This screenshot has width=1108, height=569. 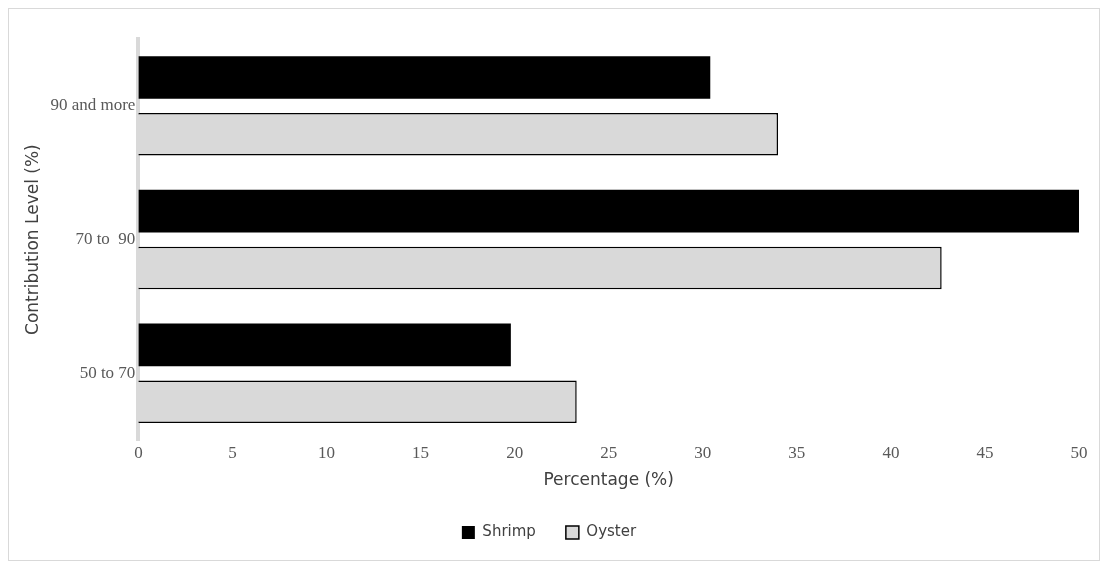 I want to click on y-tick-label: 90 and more, so click(x=93, y=105).